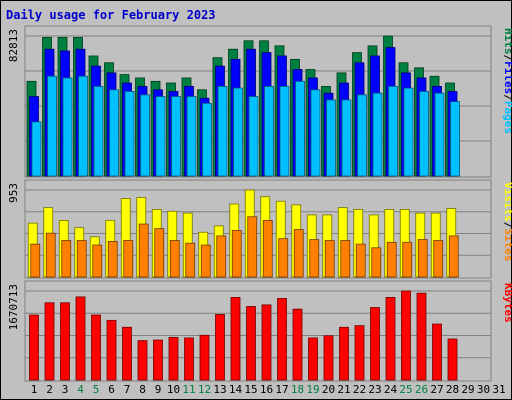  I want to click on x-tick-label: 30, so click(483, 389).